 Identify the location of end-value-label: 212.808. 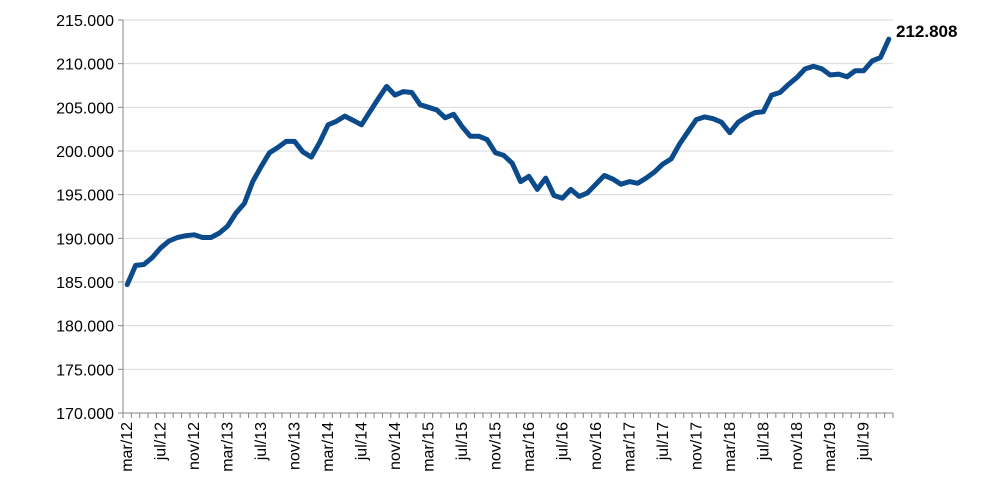
(926, 31).